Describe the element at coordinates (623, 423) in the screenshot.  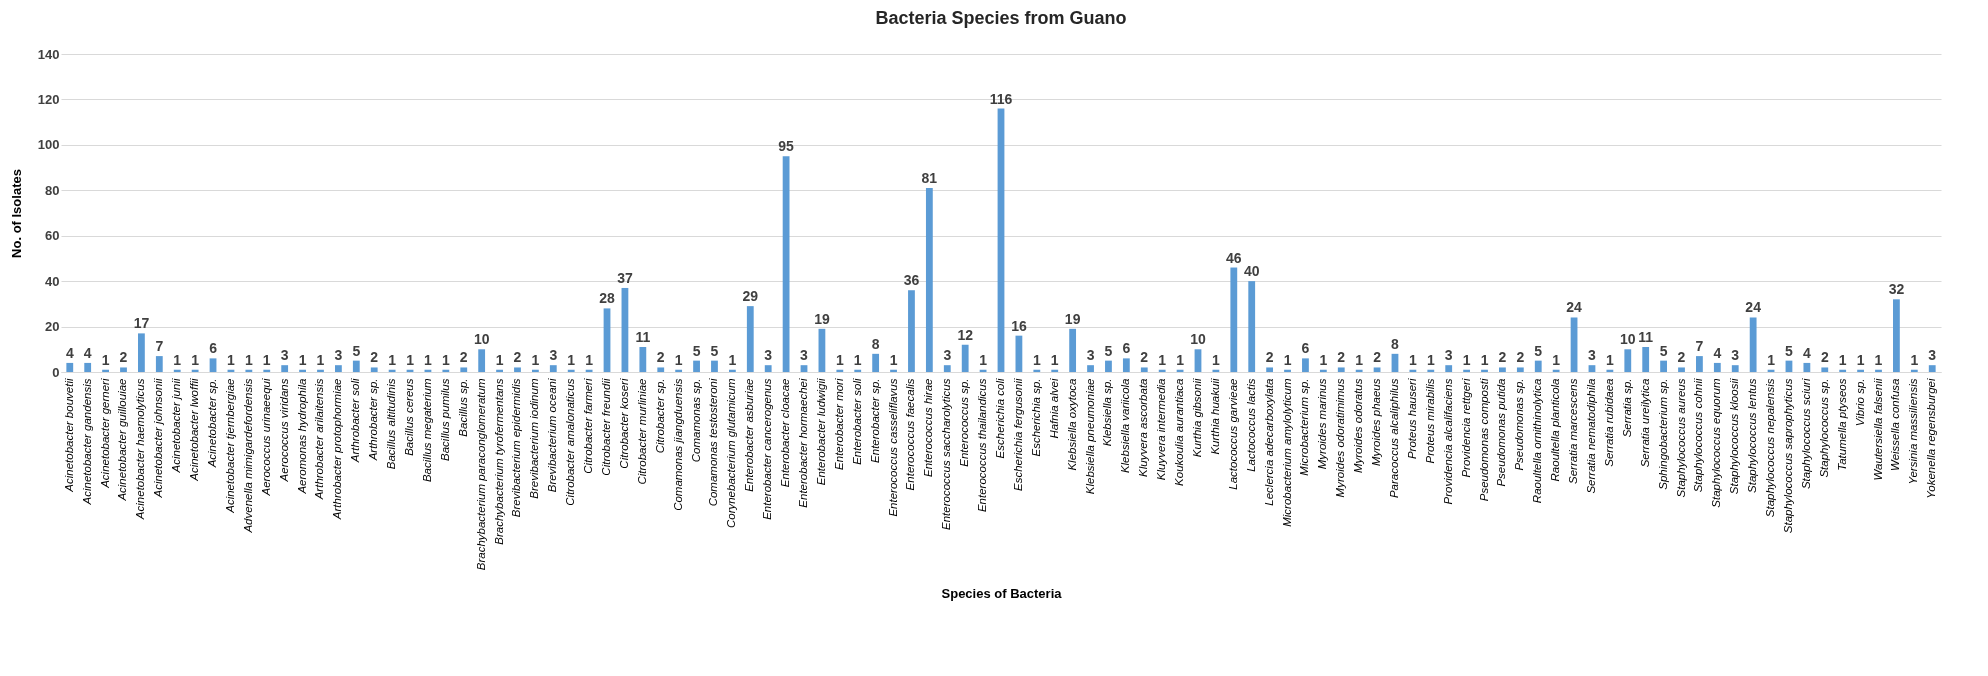
I see `x-tick-label: Citrobacter koseri` at that location.